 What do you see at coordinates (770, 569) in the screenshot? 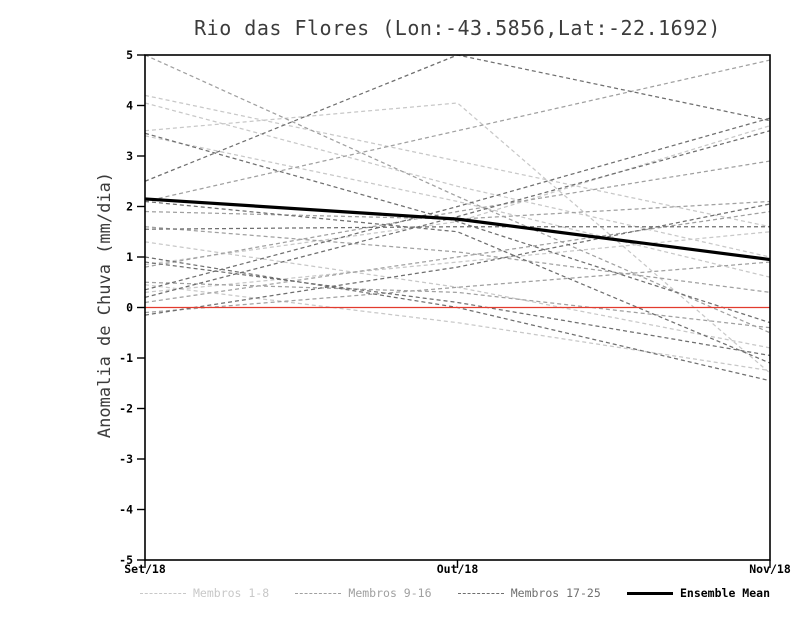
I see `x-tick-label: Nov/18` at bounding box center [770, 569].